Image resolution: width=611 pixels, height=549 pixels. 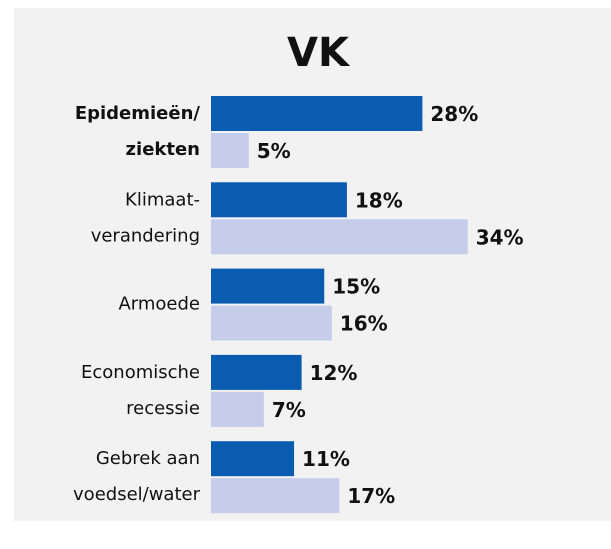 What do you see at coordinates (326, 459) in the screenshot?
I see `value-label: 11%` at bounding box center [326, 459].